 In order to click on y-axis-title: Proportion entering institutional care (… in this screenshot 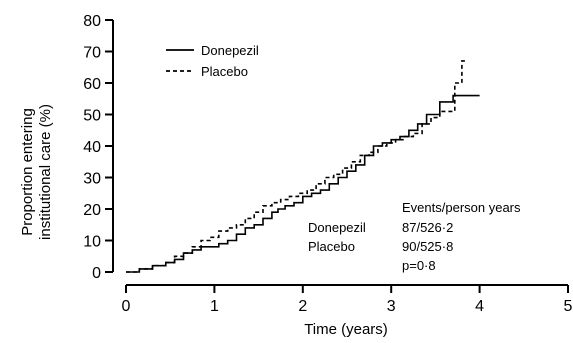, I will do `click(36, 172)`.